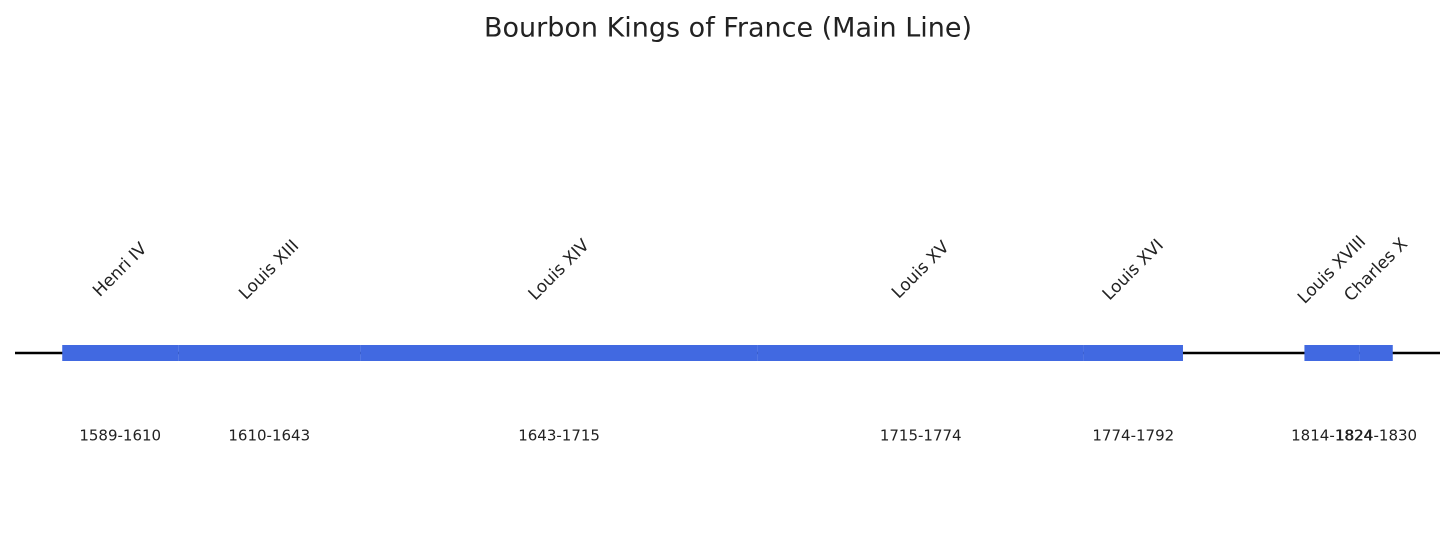  Describe the element at coordinates (120, 436) in the screenshot. I see `reign-years: 1589-1610` at that location.